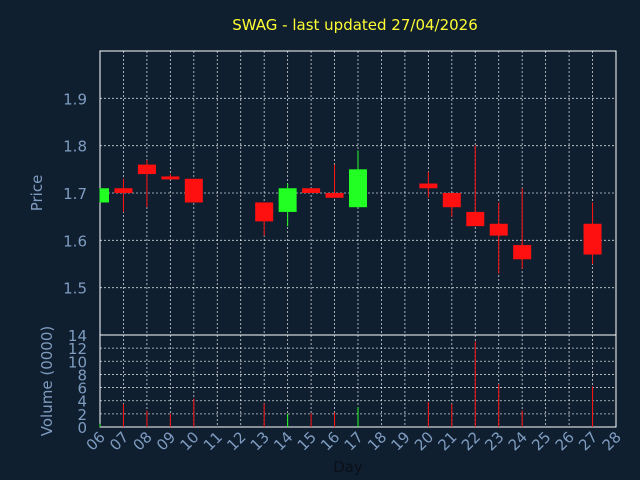 Image resolution: width=640 pixels, height=480 pixels. I want to click on volume-tick-label: 2, so click(82, 415).